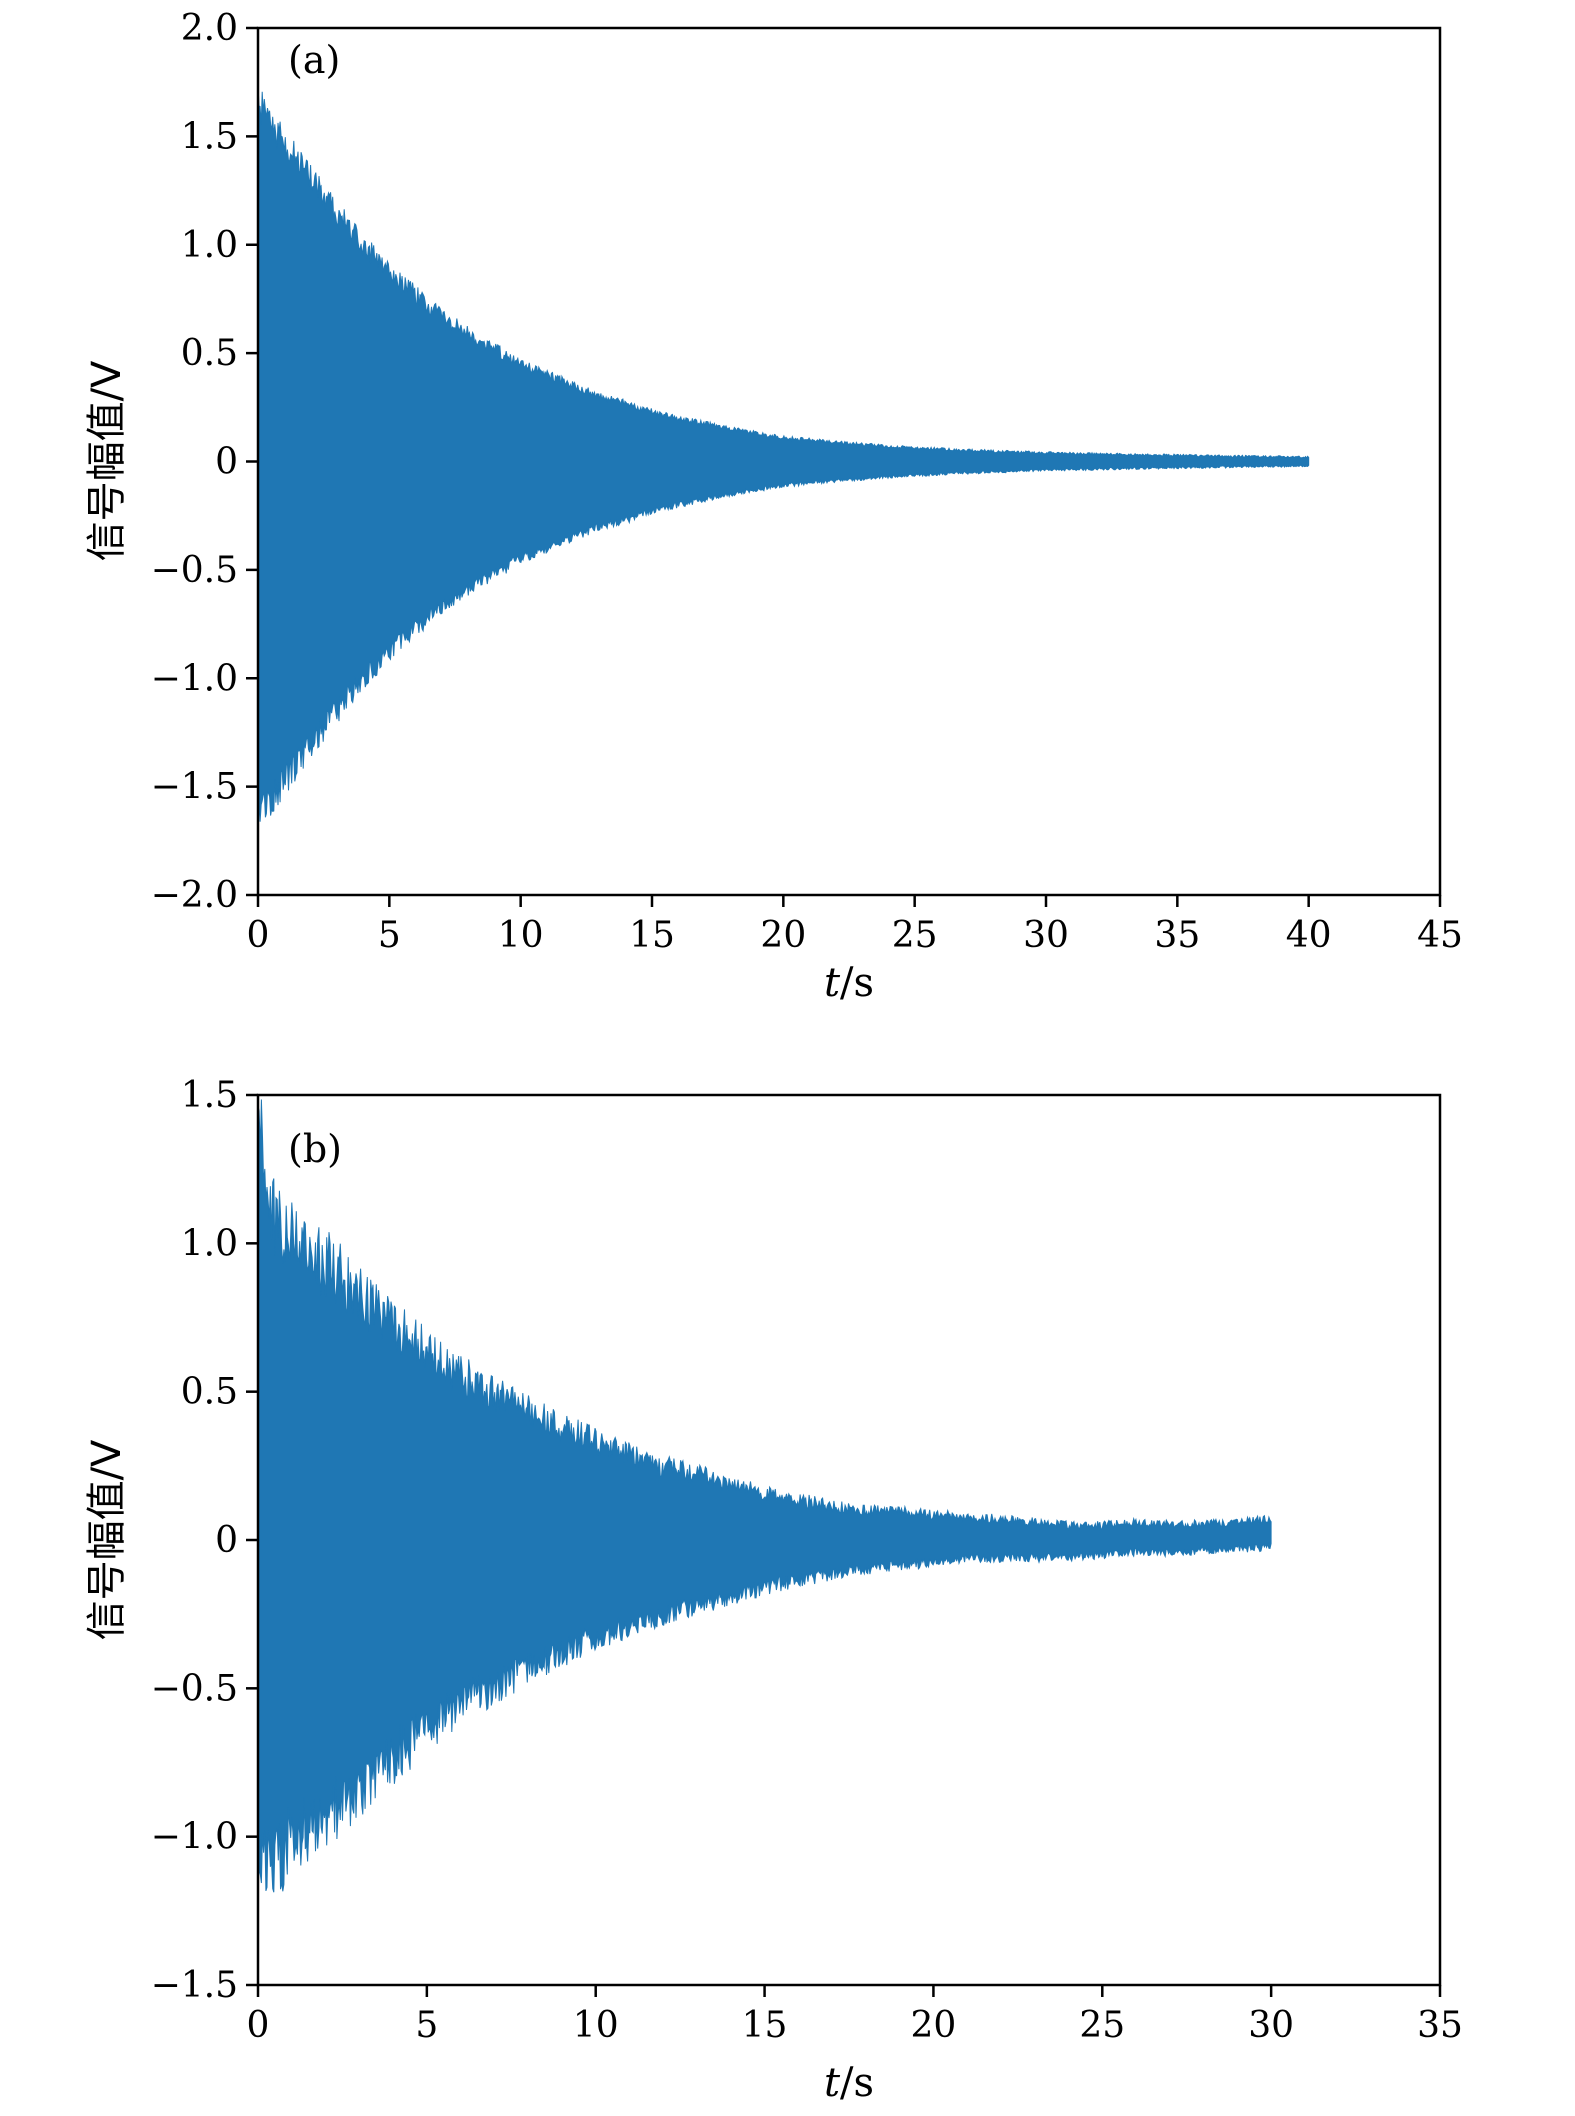 The width and height of the screenshot is (1575, 2116). What do you see at coordinates (857, 983) in the screenshot?
I see `panel-a-xlabel-unit: /s` at bounding box center [857, 983].